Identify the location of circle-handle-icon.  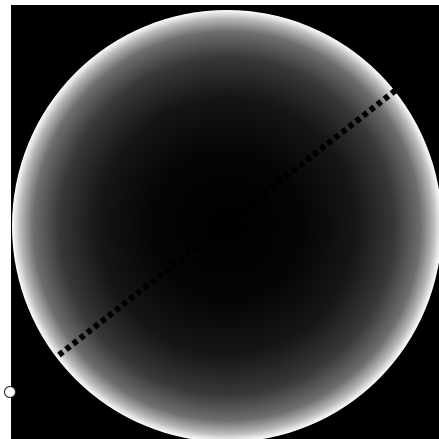
(10, 392).